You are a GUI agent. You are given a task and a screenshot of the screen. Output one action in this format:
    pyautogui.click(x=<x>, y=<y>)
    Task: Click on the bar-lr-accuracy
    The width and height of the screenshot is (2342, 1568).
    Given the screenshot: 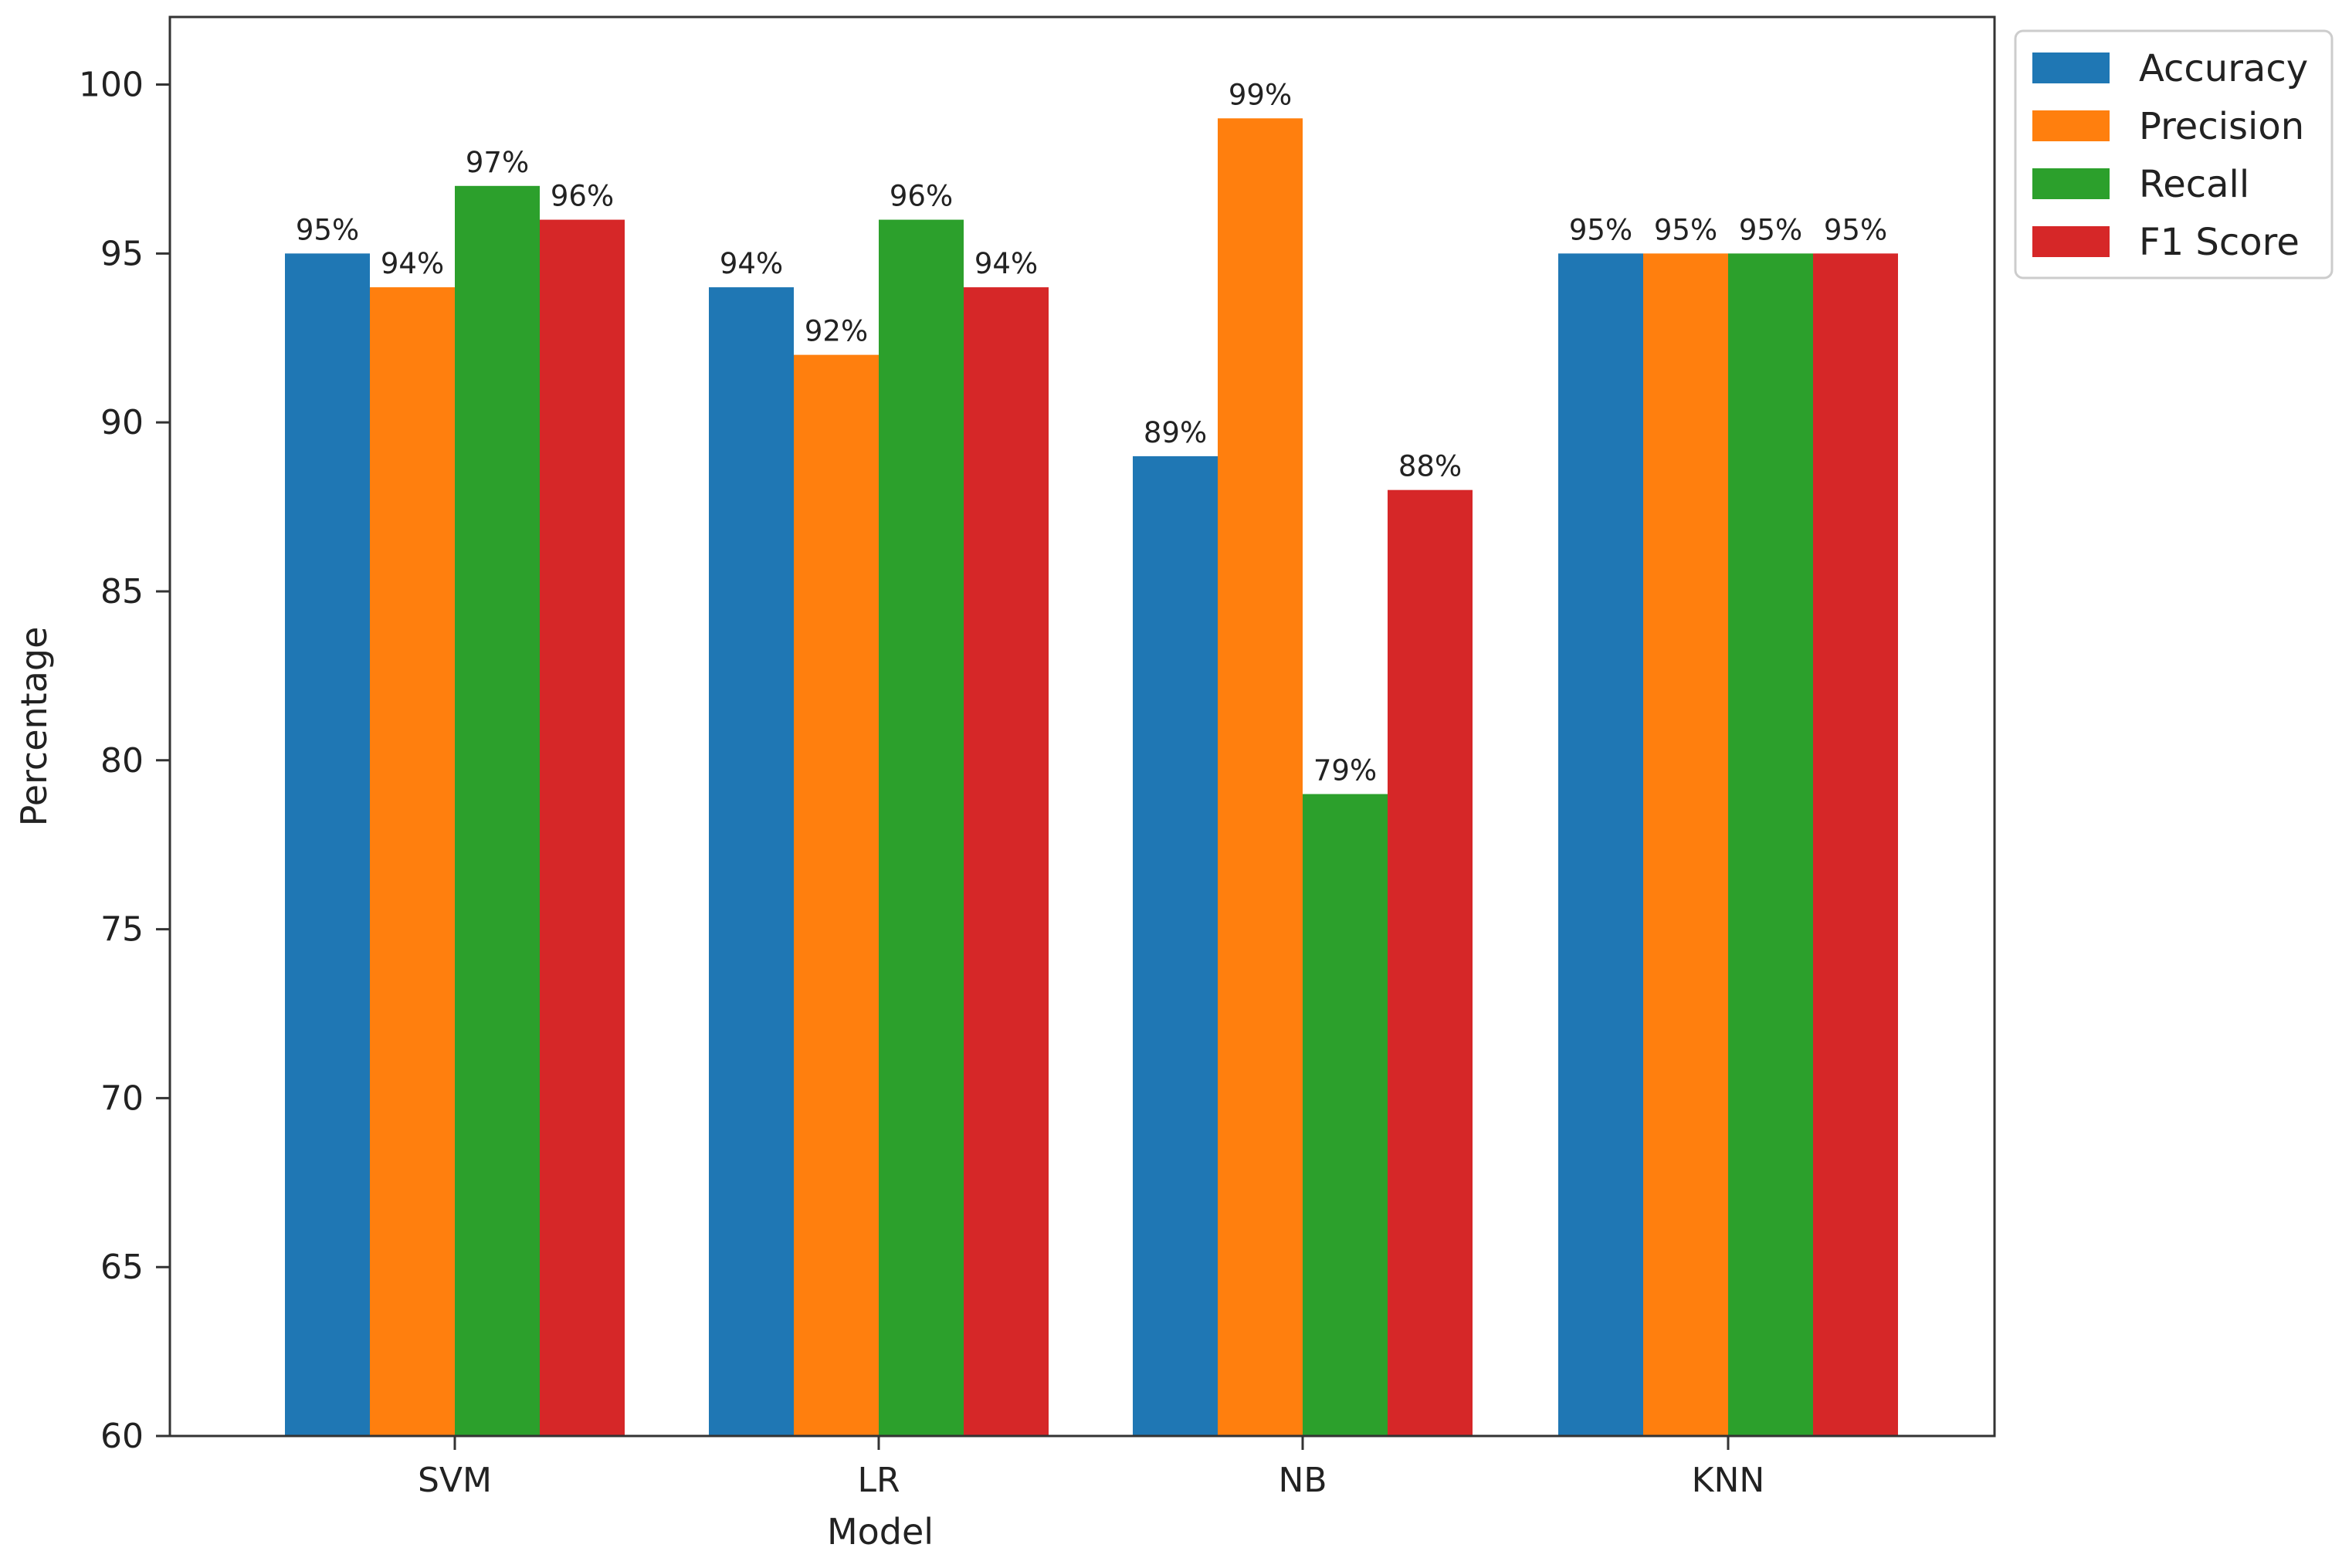 What is the action you would take?
    pyautogui.click(x=751, y=862)
    